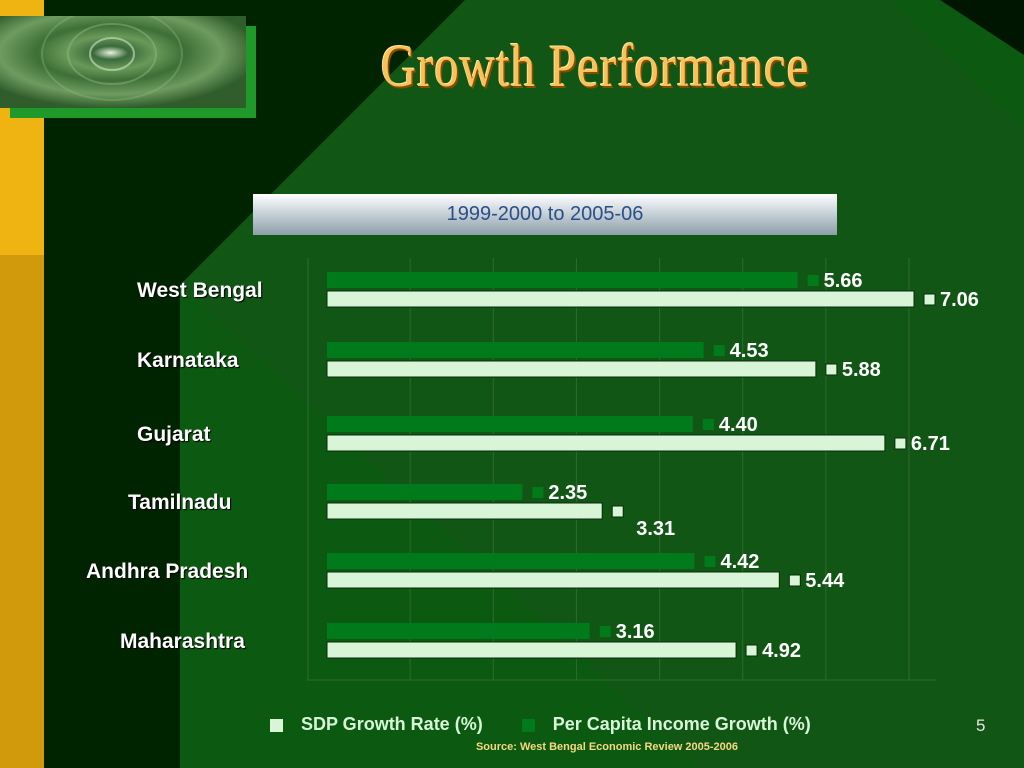 This screenshot has width=1024, height=768. I want to click on category-label: Andhra Pradesh, so click(167, 571).